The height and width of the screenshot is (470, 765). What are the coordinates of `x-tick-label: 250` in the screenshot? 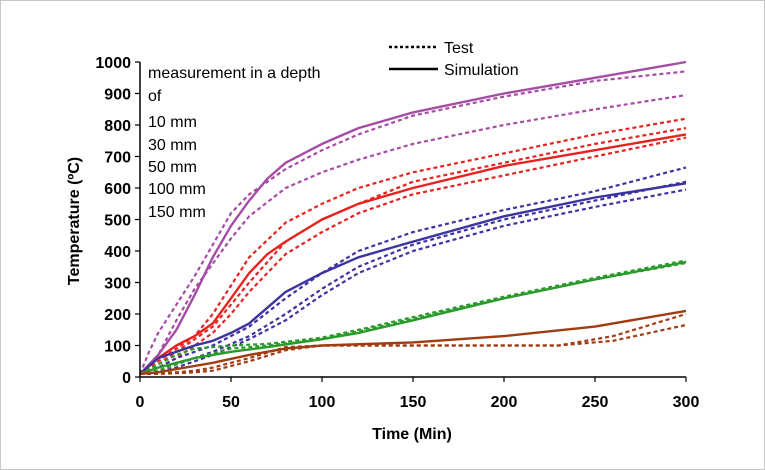 It's located at (595, 402).